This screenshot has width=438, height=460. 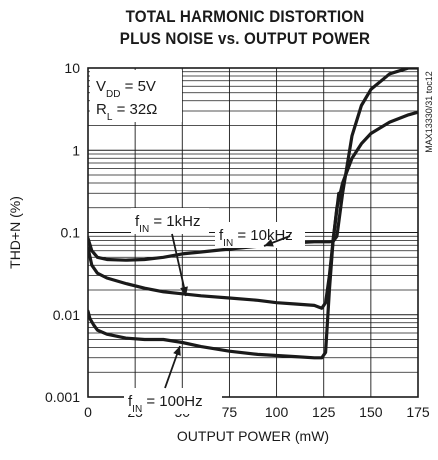 I want to click on series-label-2: fIN = 100Hz, so click(x=173, y=401).